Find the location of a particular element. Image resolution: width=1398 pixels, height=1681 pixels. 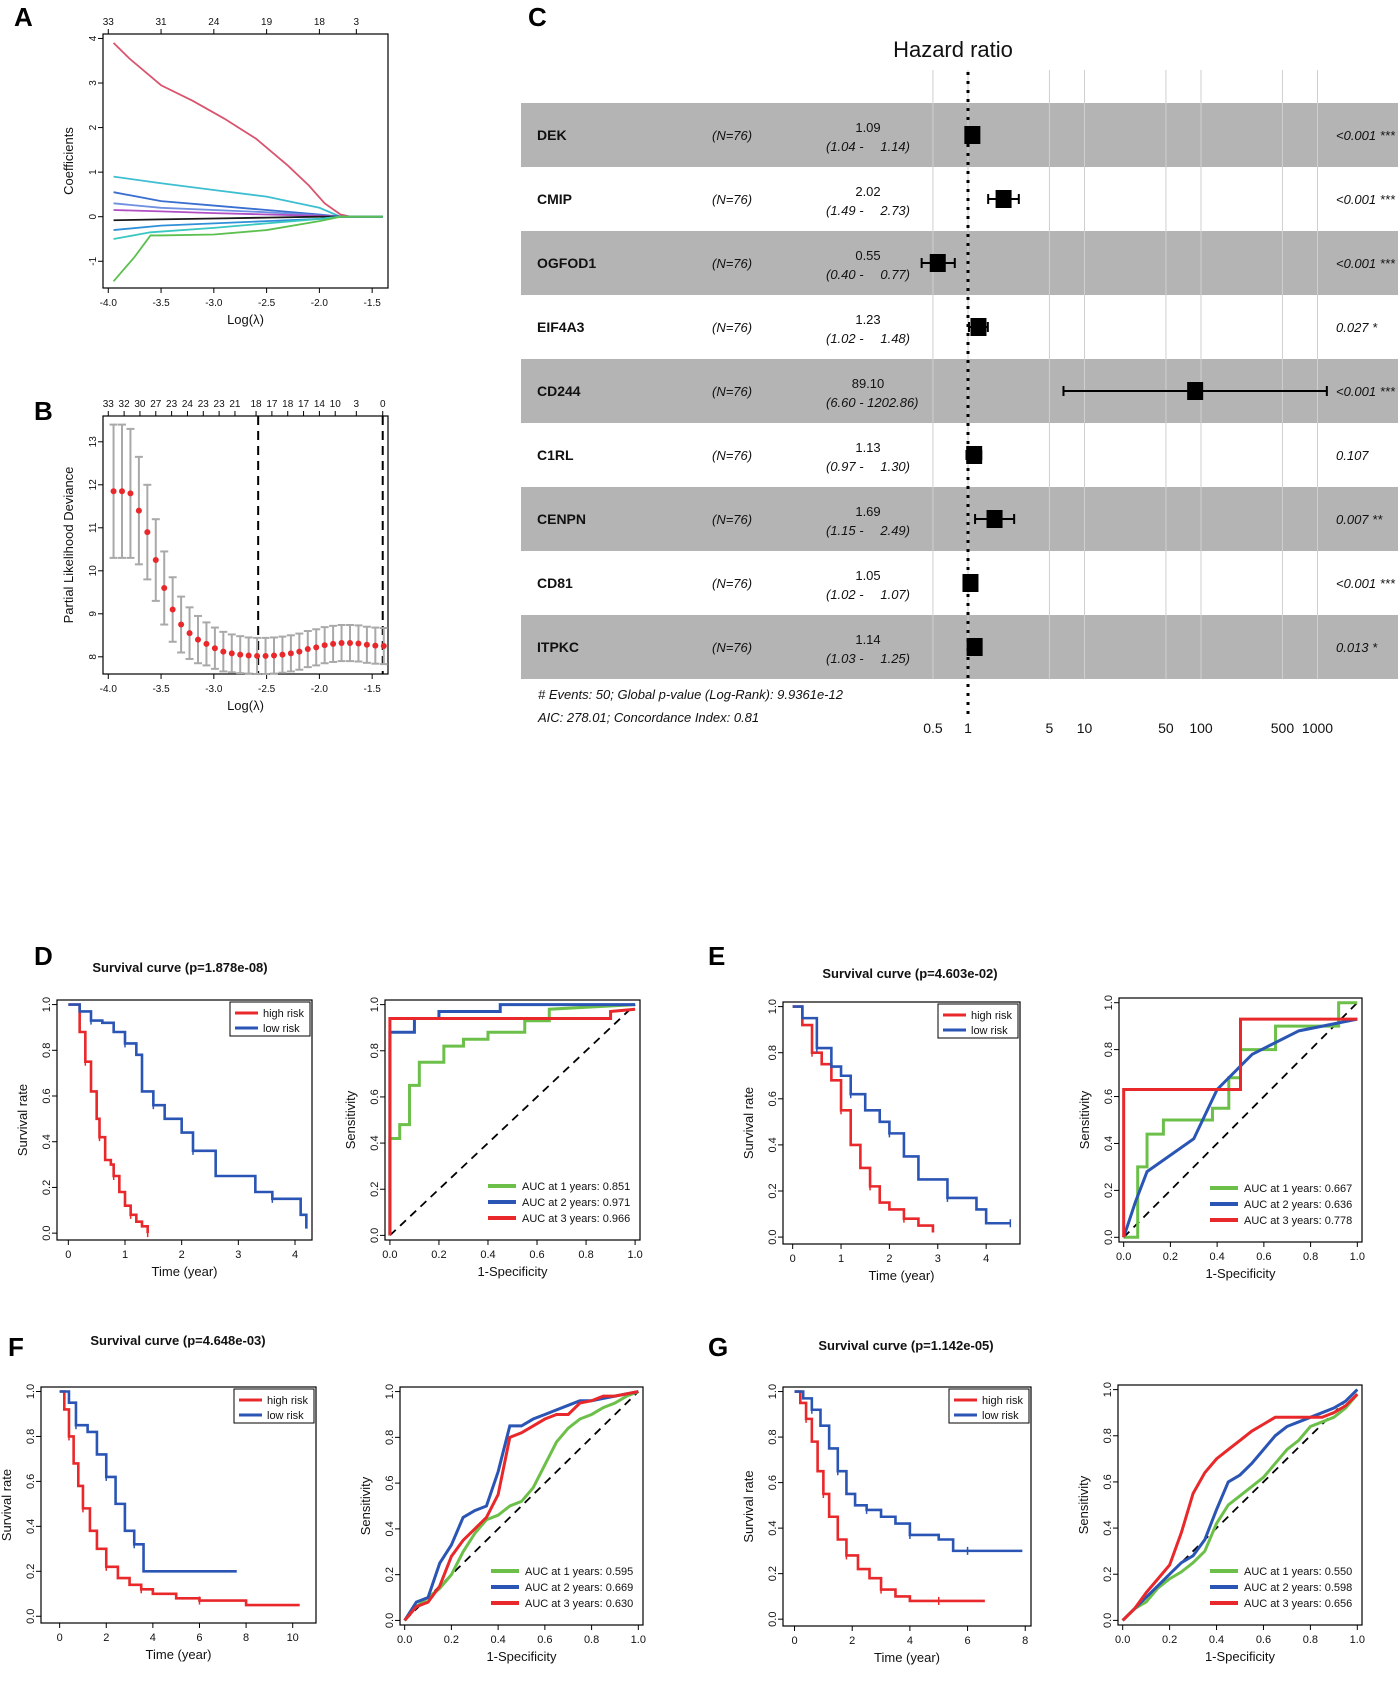

x-tick-label: 1 is located at coordinates (841, 1259).